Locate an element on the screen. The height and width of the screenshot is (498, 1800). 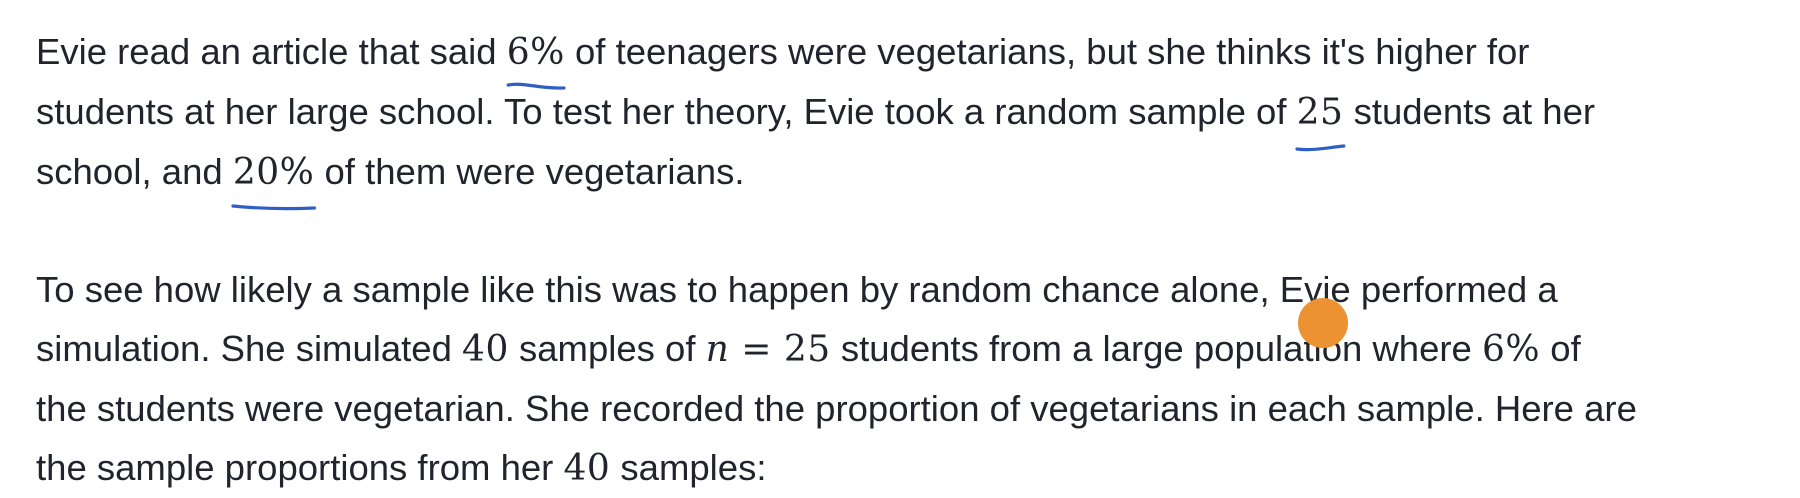
text-segment: students at her is located at coordinates (1469, 111).